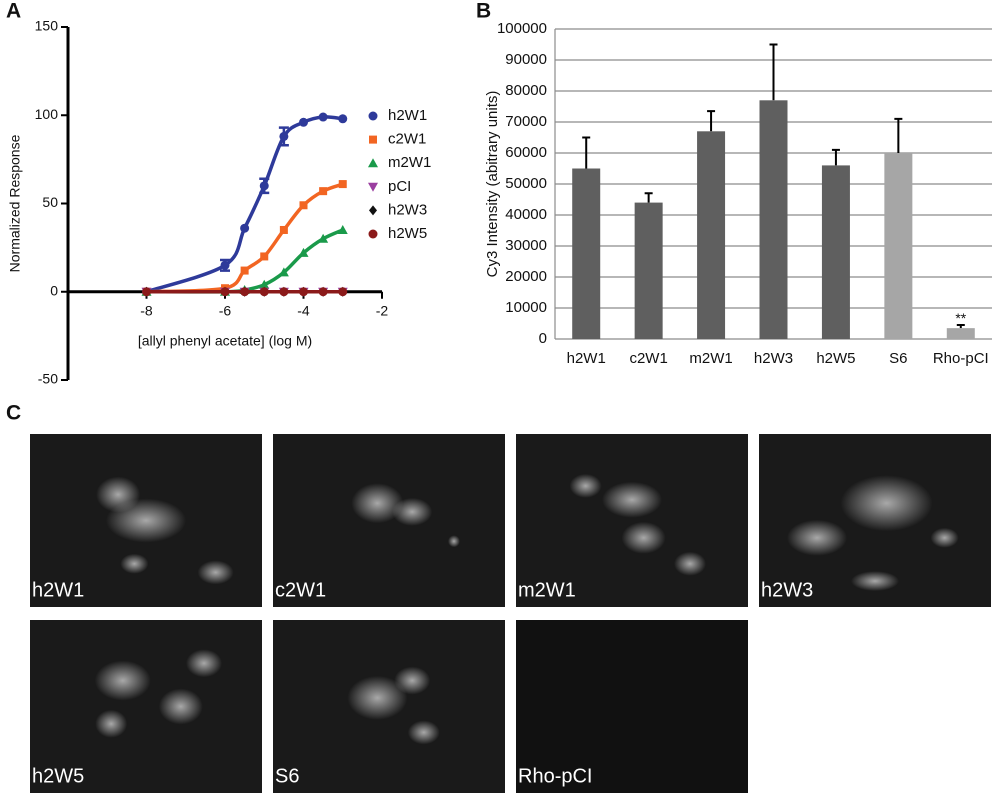 This screenshot has height=800, width=995. Describe the element at coordinates (287, 776) in the screenshot. I see `image-label: S6` at that location.